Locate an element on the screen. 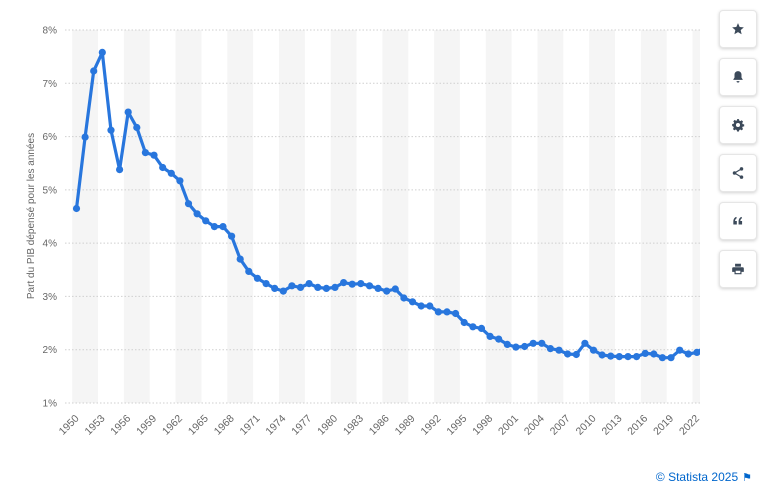  bell-icon is located at coordinates (738, 77).